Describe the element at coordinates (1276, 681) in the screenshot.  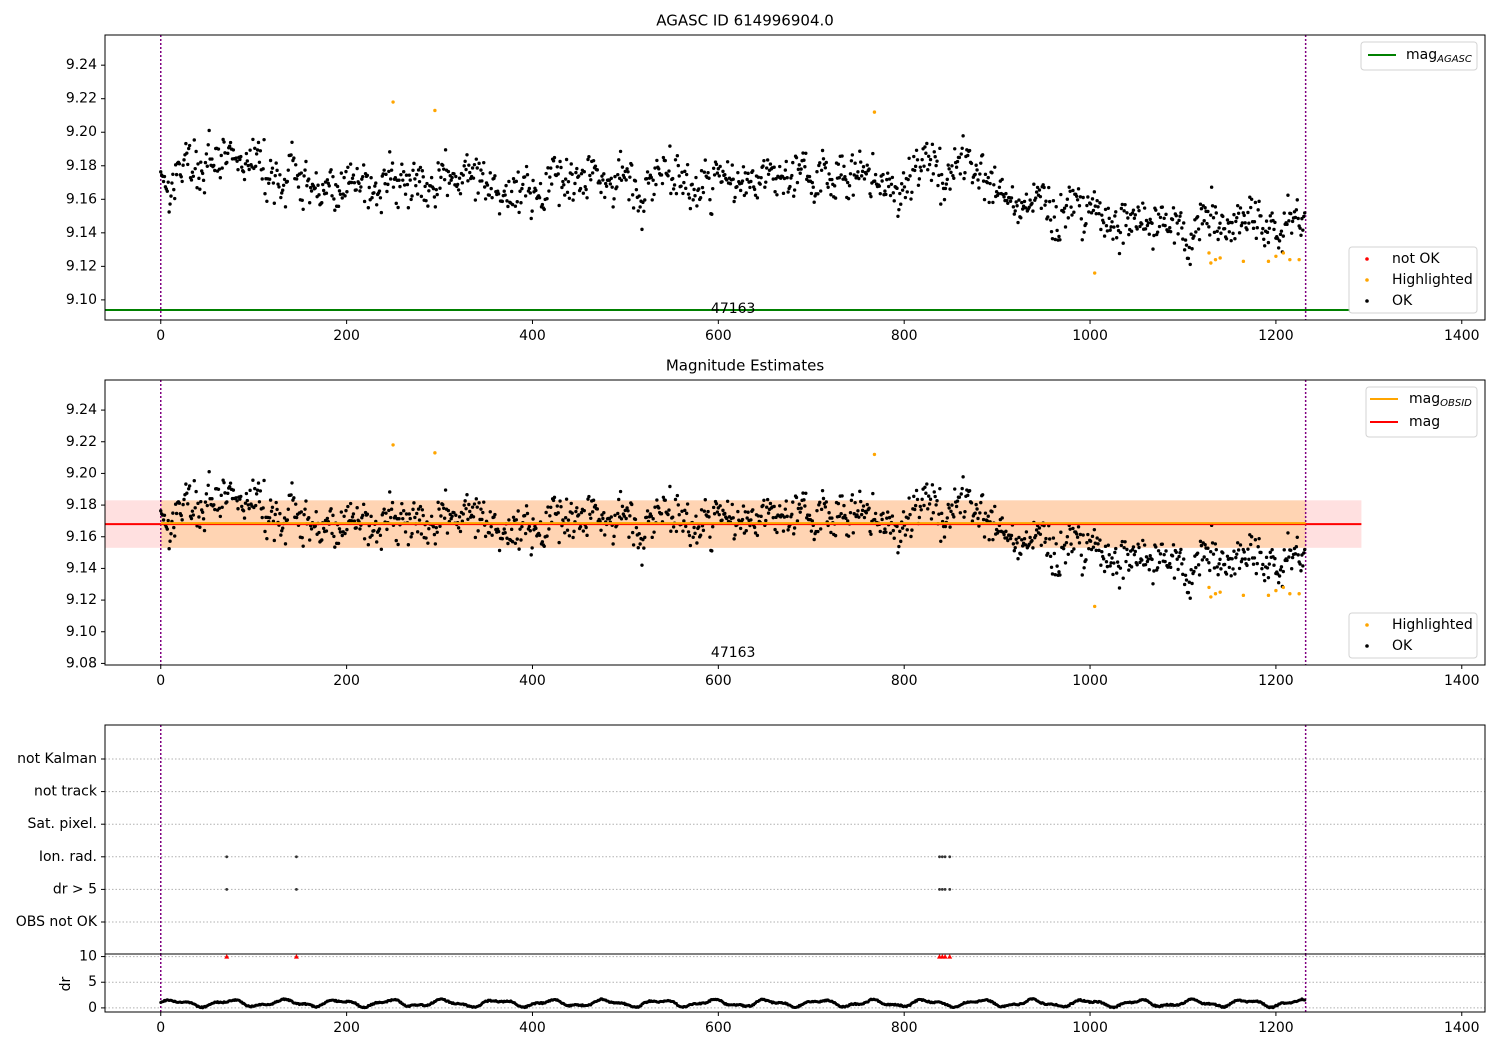
I see `x-tick-label: 1200` at that location.